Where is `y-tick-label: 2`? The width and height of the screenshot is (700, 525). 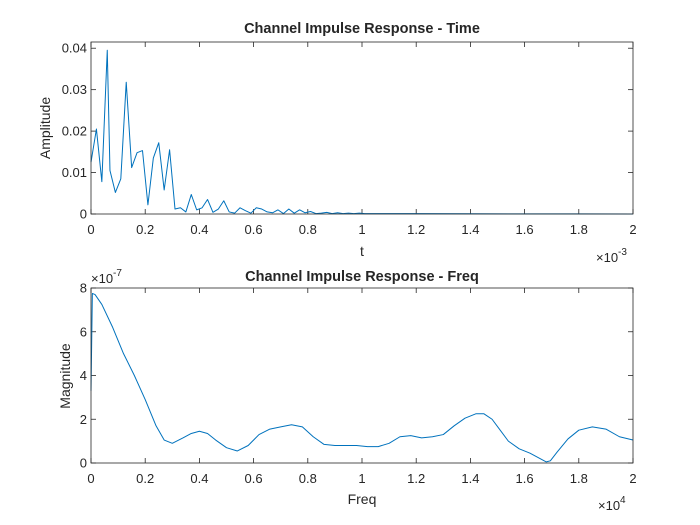
y-tick-label: 2 is located at coordinates (83, 419).